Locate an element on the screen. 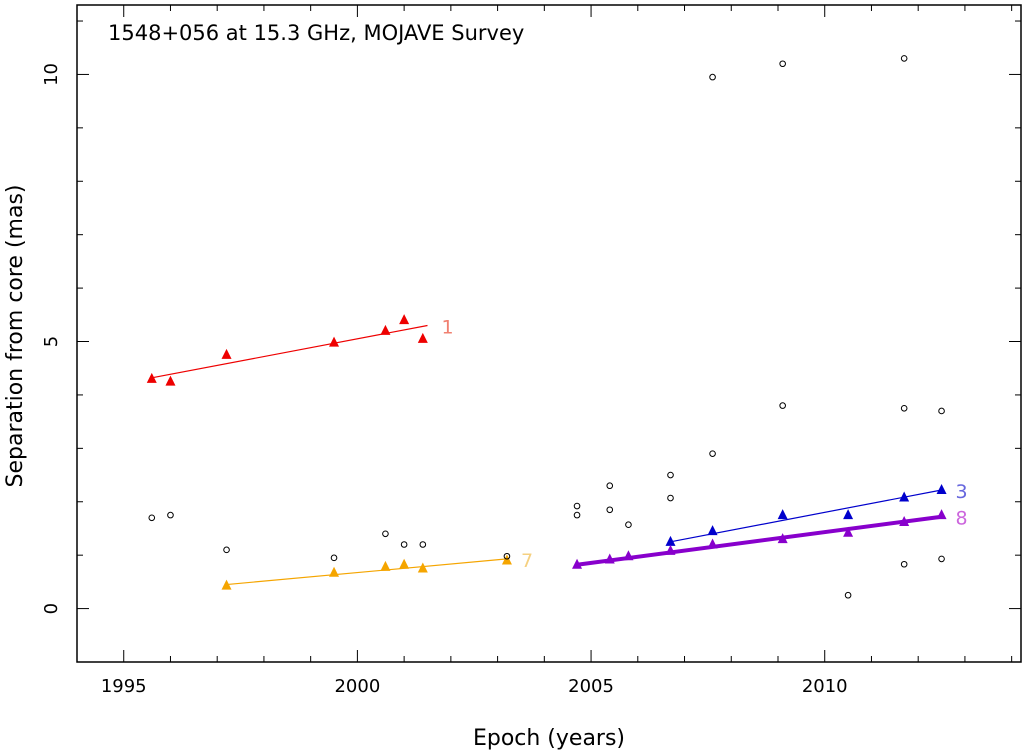  y-tick-label: 0 is located at coordinates (51, 608).